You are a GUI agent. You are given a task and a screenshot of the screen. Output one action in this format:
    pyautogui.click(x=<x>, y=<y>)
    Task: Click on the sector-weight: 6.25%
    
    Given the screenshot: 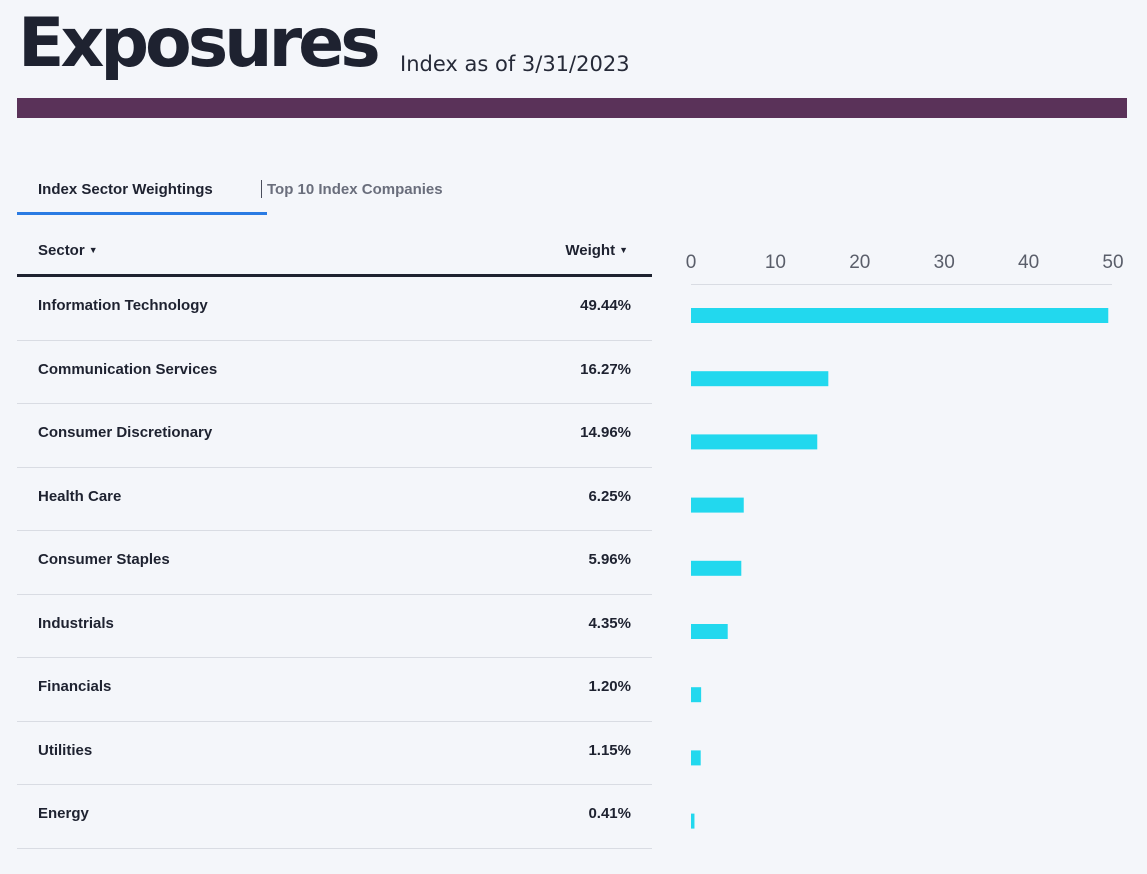 What is the action you would take?
    pyautogui.click(x=609, y=496)
    